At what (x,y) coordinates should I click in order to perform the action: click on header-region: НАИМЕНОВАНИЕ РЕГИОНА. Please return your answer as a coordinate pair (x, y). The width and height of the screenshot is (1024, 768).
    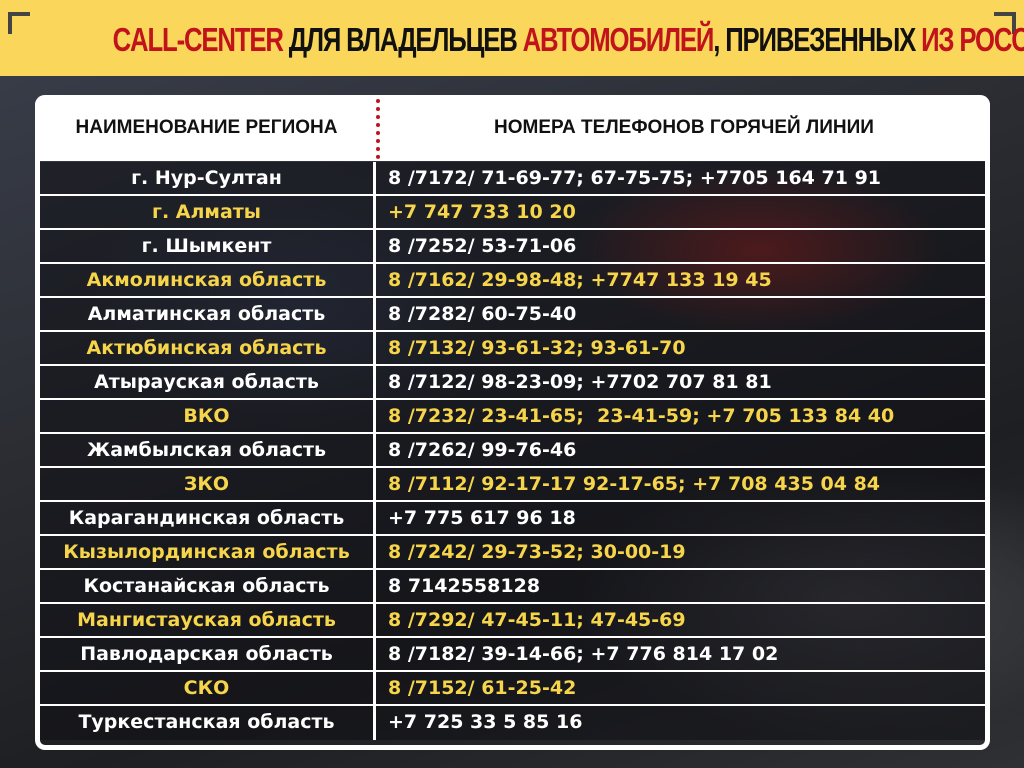
    Looking at the image, I should click on (206, 127).